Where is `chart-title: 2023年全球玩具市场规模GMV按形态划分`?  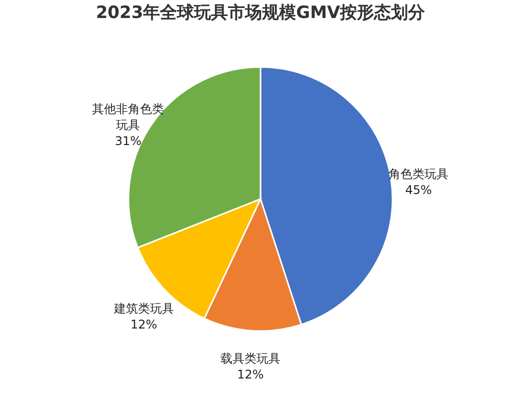 chart-title: 2023年全球玩具市场规模GMV按形态划分 is located at coordinates (261, 13).